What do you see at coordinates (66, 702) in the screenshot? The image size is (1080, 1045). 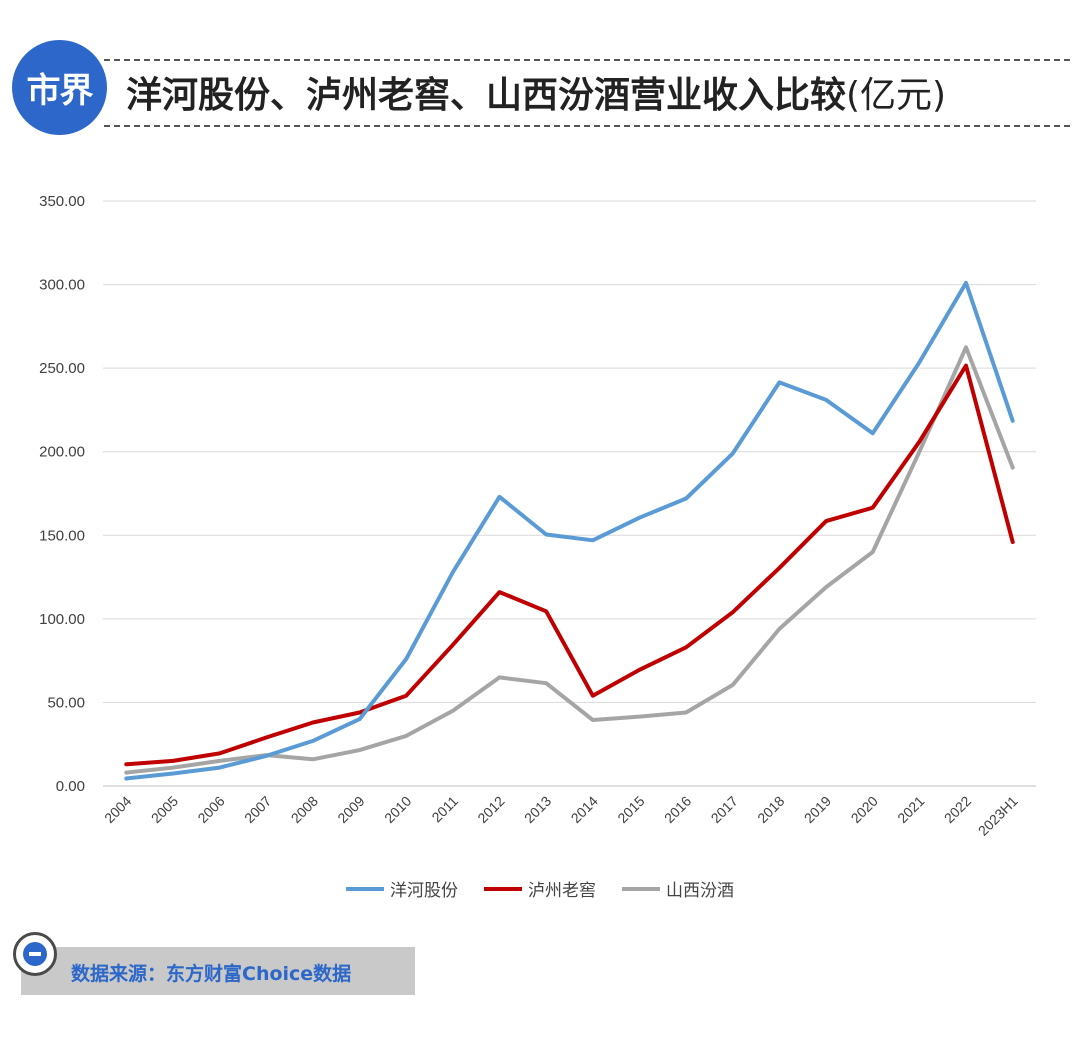 I see `y-tick-label: 50.00` at bounding box center [66, 702].